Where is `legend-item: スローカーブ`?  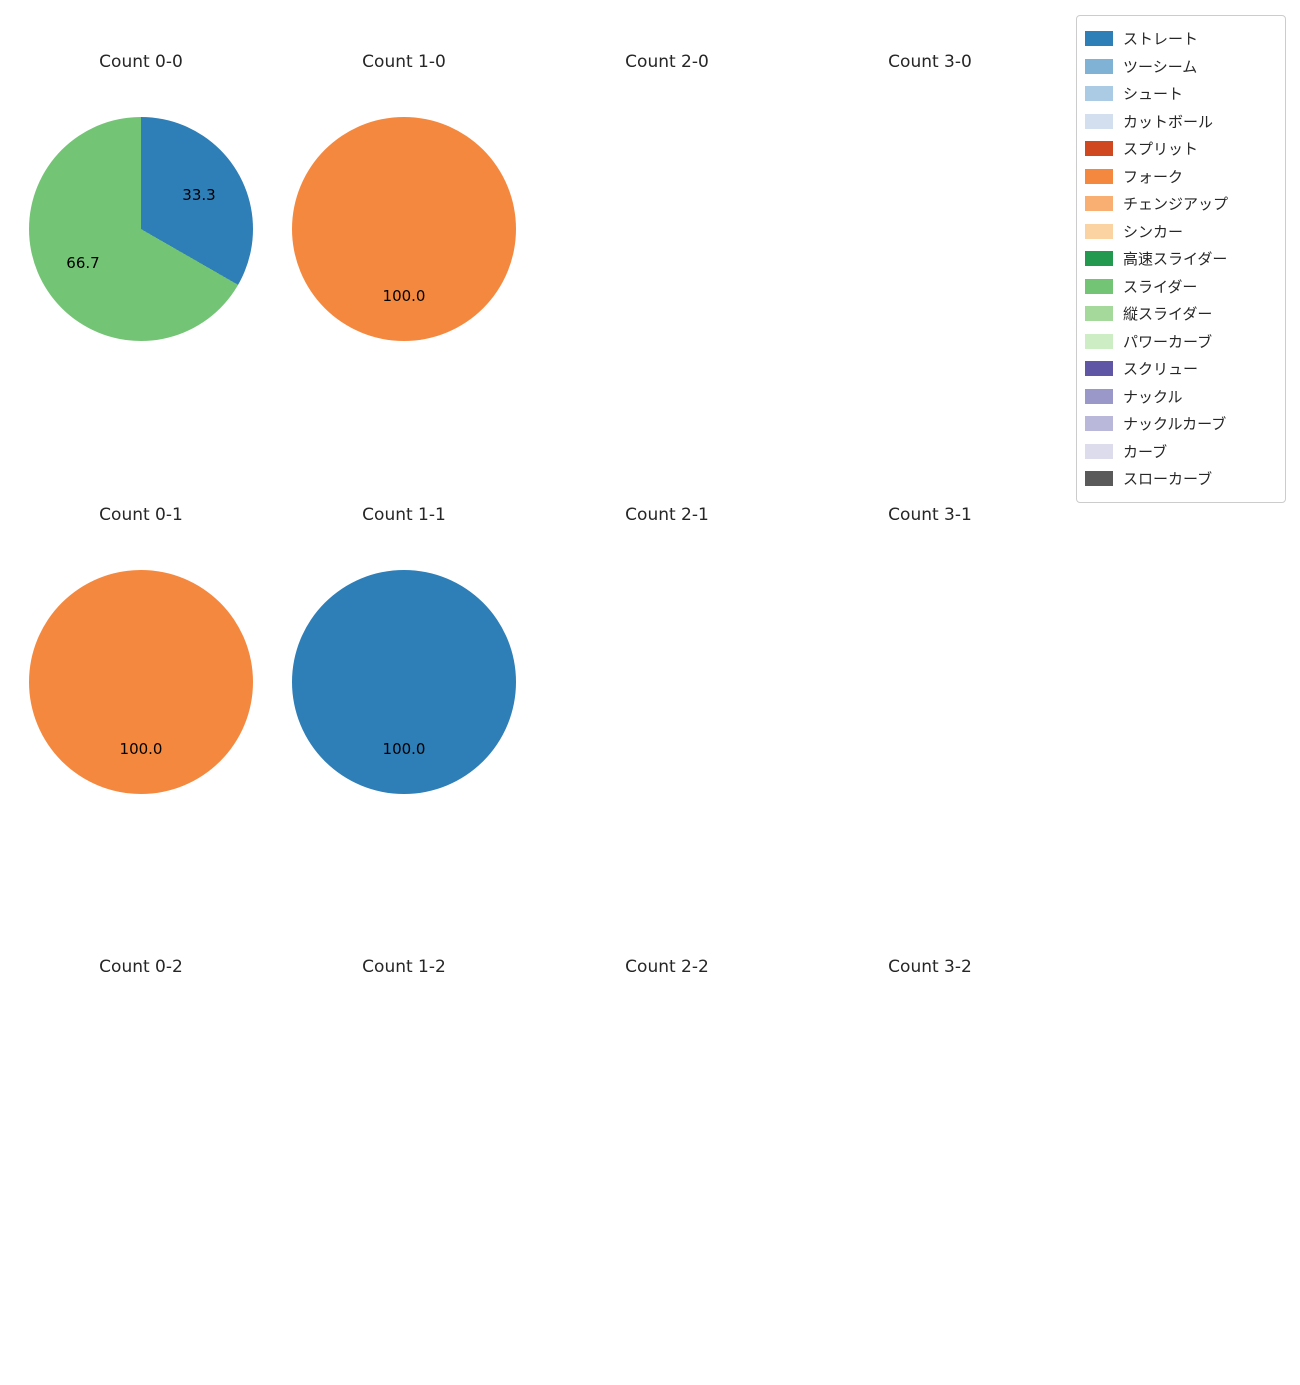
legend-item: スローカーブ is located at coordinates (1181, 479).